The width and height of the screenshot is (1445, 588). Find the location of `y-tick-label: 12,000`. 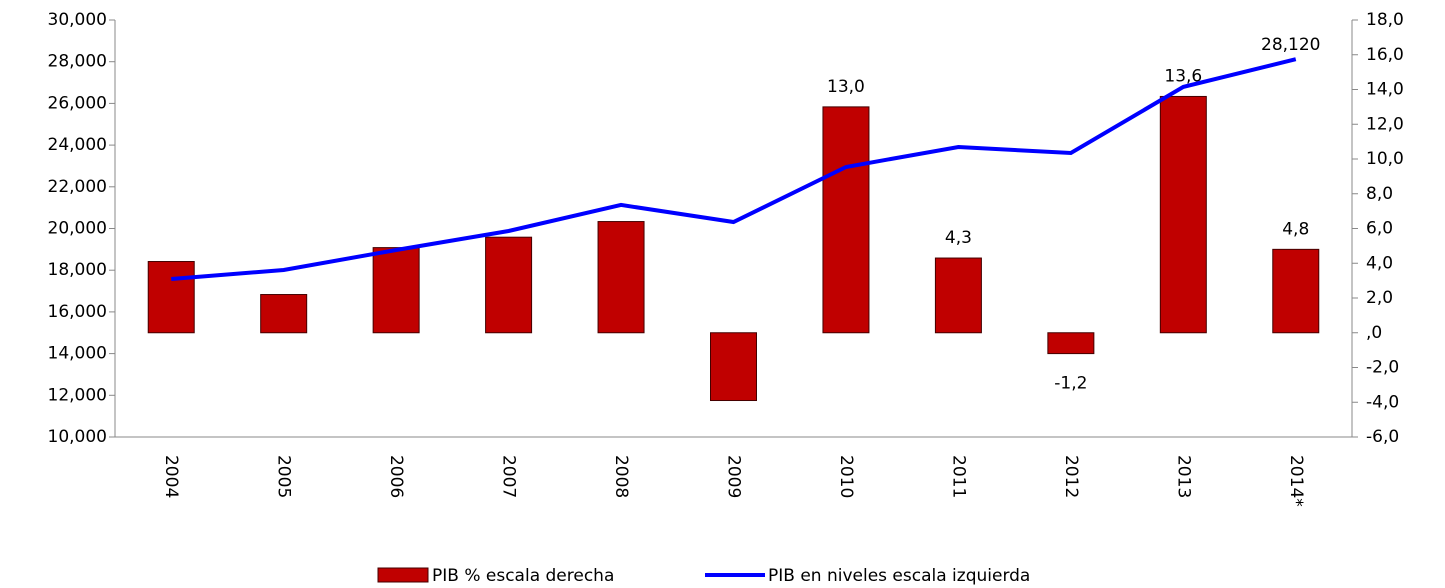

y-tick-label: 12,000 is located at coordinates (77, 395).